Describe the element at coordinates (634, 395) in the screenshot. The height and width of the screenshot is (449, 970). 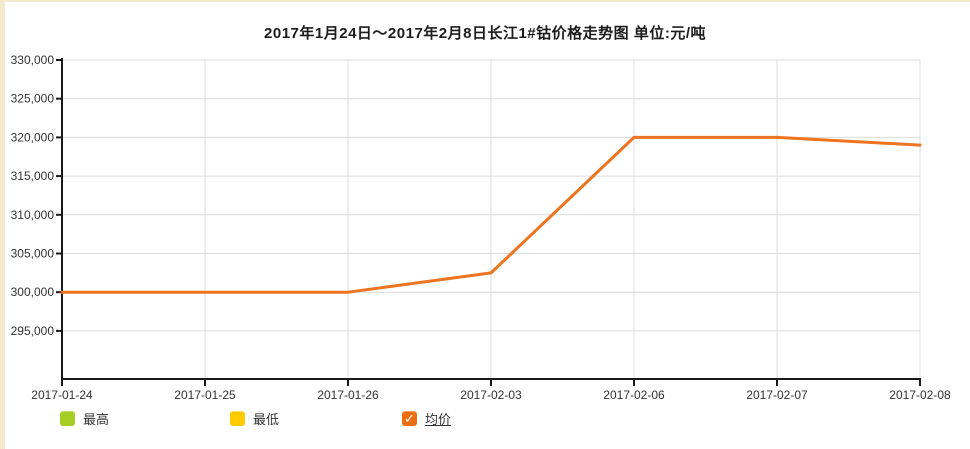
I see `x-tick-label: 2017-02-06` at that location.